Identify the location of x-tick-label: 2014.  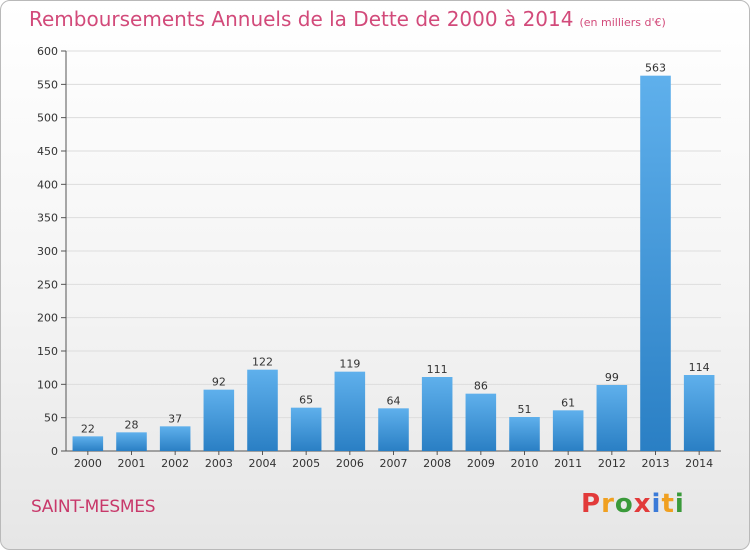
(699, 463).